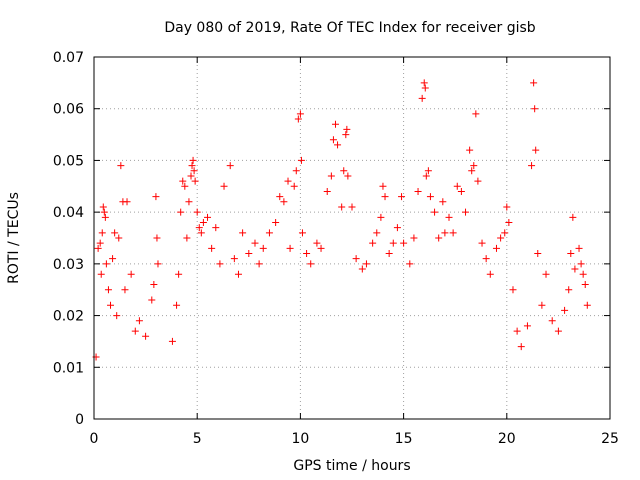 This screenshot has width=640, height=480. What do you see at coordinates (404, 439) in the screenshot?
I see `x-tick-label: 15` at bounding box center [404, 439].